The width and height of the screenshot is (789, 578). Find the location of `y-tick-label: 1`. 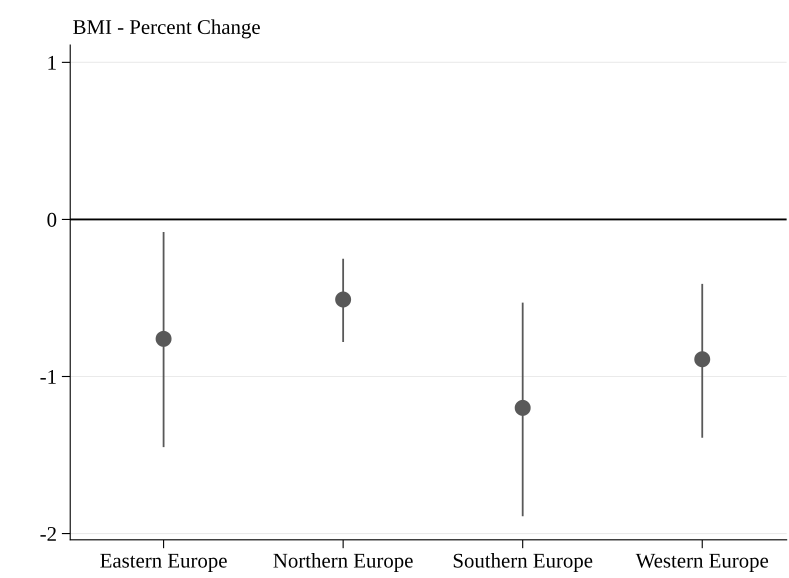

y-tick-label: 1 is located at coordinates (52, 63).